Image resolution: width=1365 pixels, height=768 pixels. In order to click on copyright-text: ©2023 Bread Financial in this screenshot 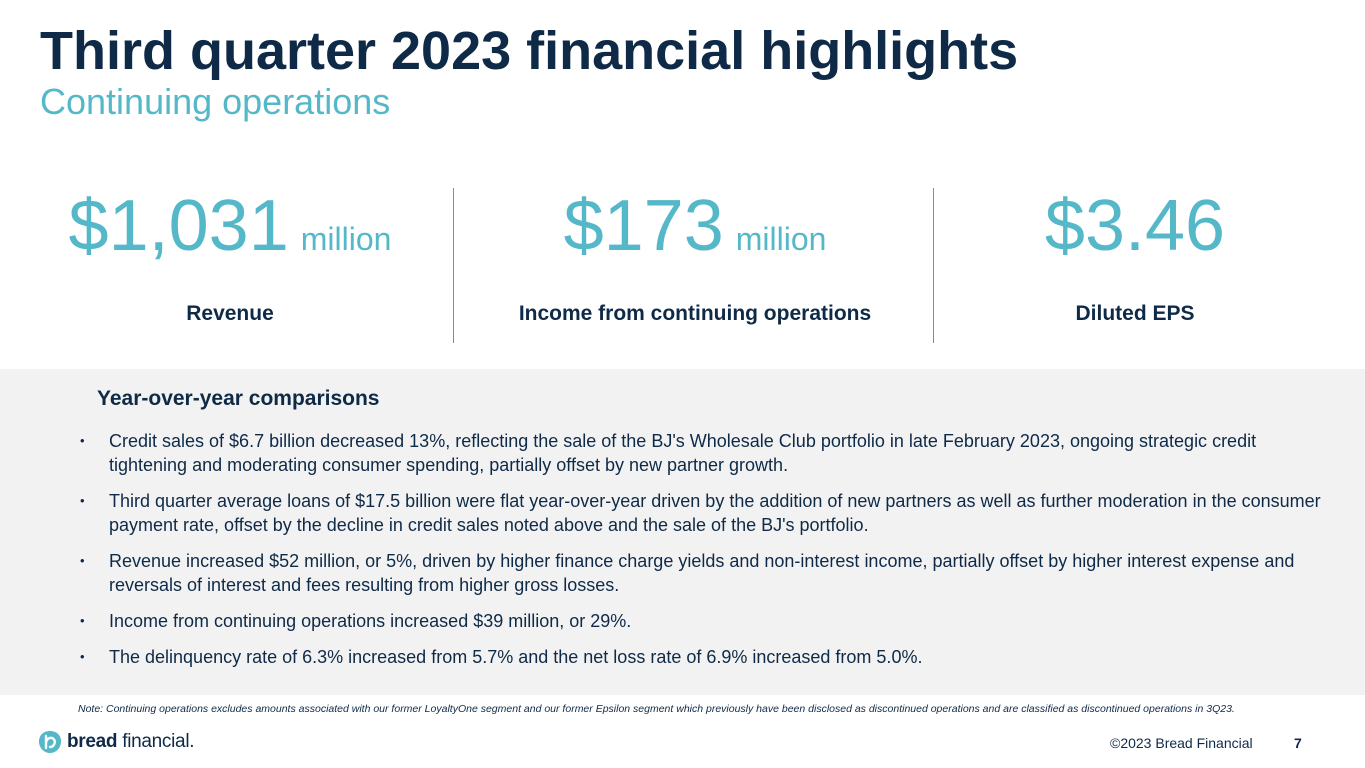, I will do `click(1181, 743)`.